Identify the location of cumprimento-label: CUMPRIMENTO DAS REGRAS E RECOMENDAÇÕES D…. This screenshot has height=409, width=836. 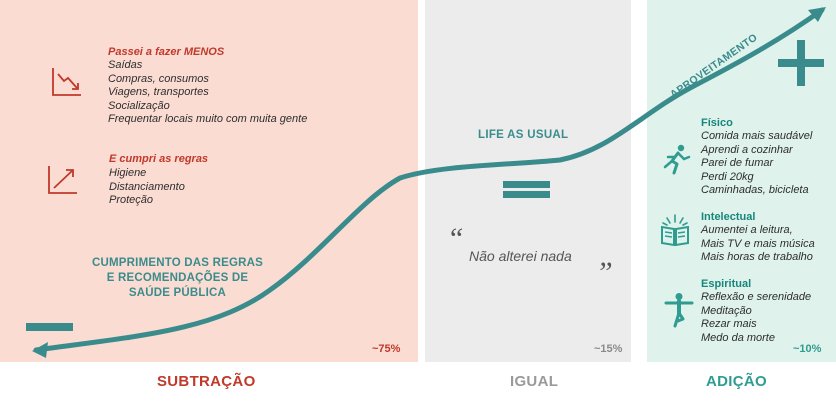
(177, 278).